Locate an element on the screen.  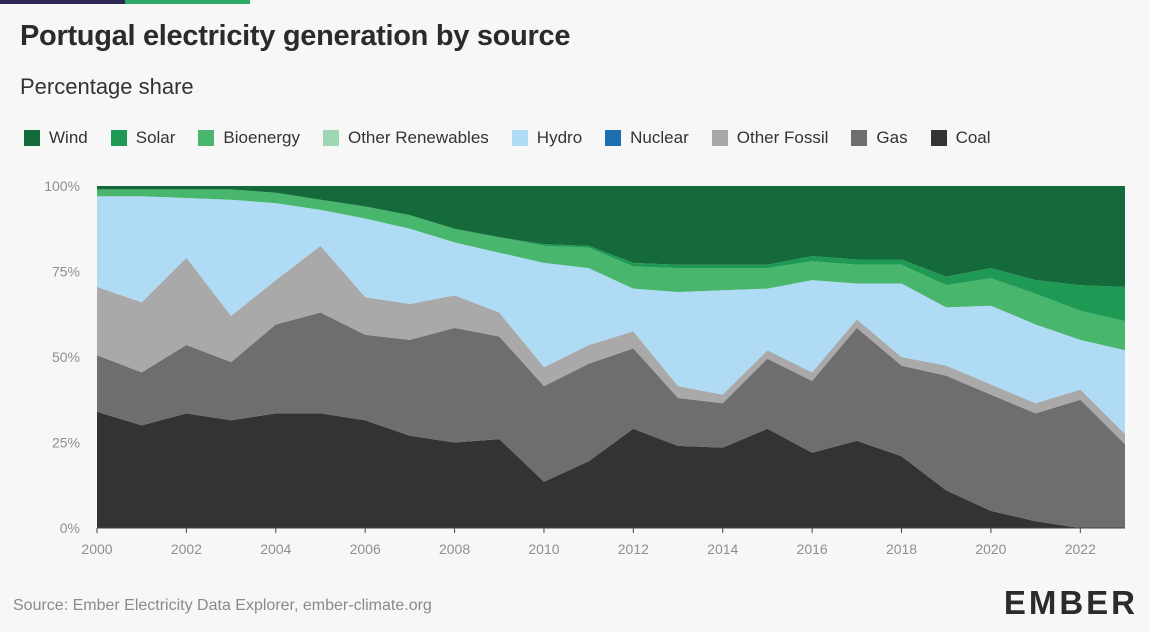
x-tick-label: 2006 is located at coordinates (365, 549).